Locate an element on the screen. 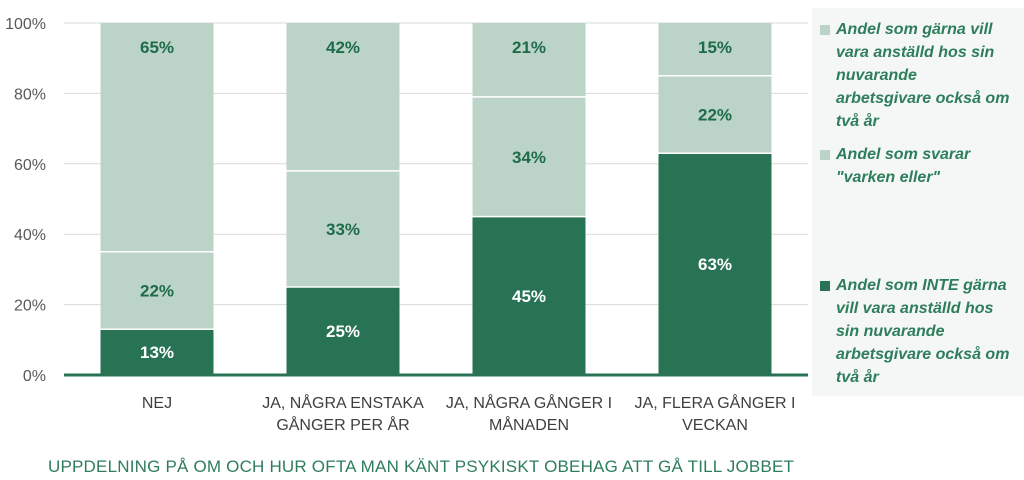  data-label: 33% is located at coordinates (343, 229).